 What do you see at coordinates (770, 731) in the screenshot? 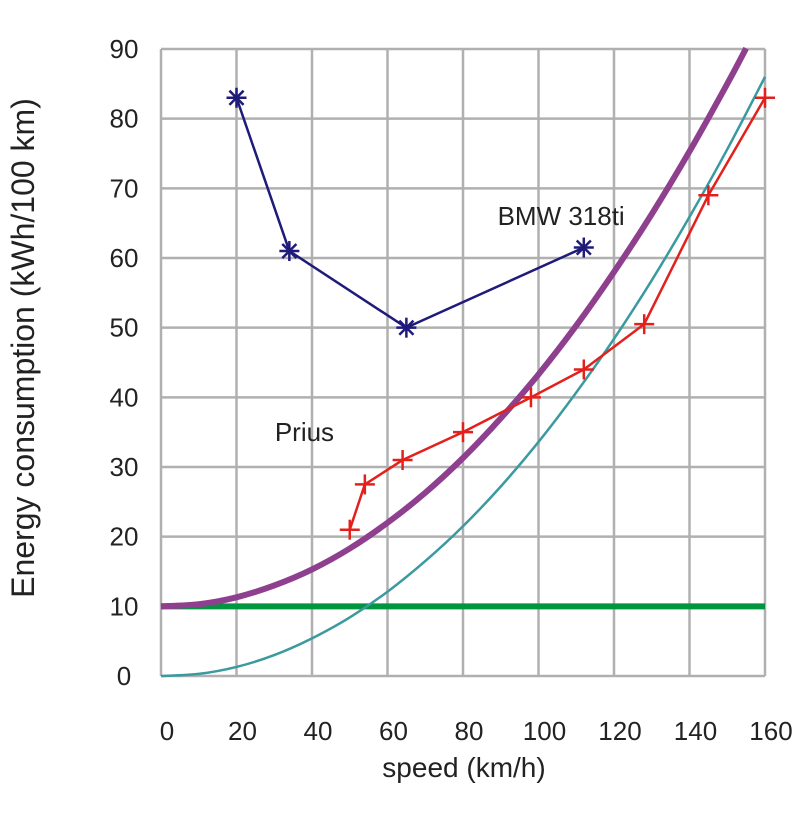
I see `x-tick-label: 160` at bounding box center [770, 731].